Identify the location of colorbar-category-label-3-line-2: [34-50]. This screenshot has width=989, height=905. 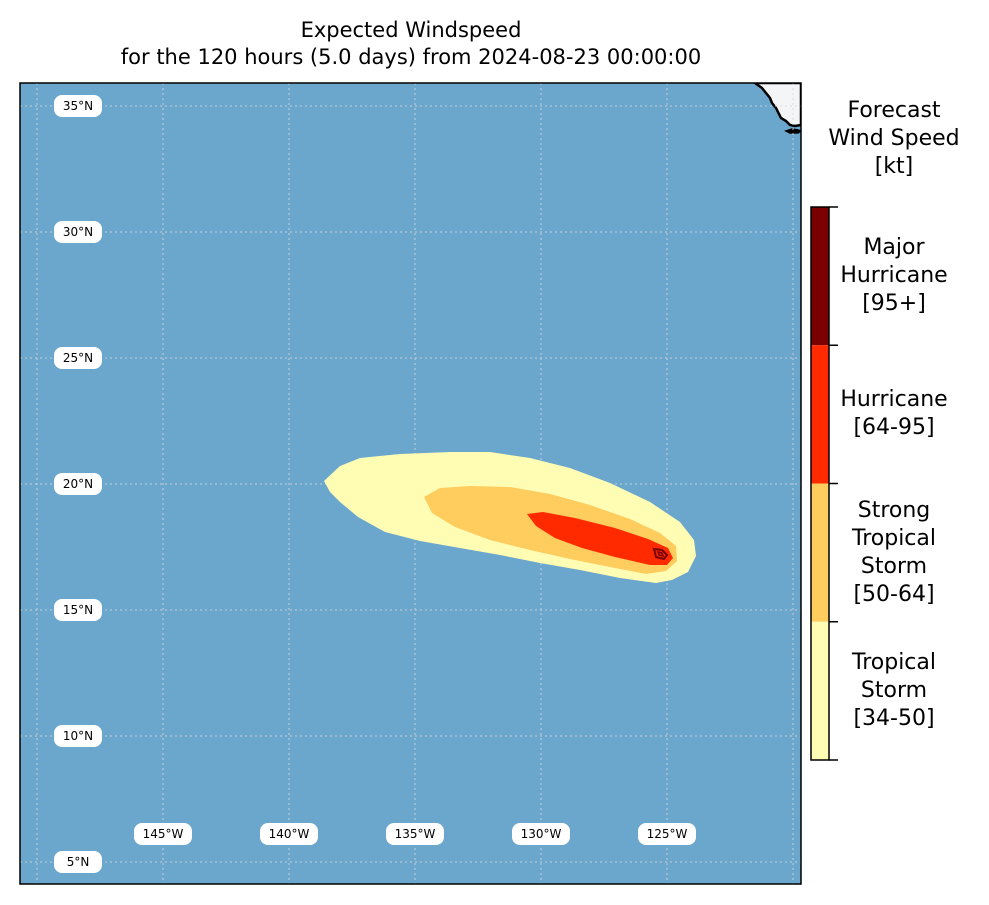
(894, 718).